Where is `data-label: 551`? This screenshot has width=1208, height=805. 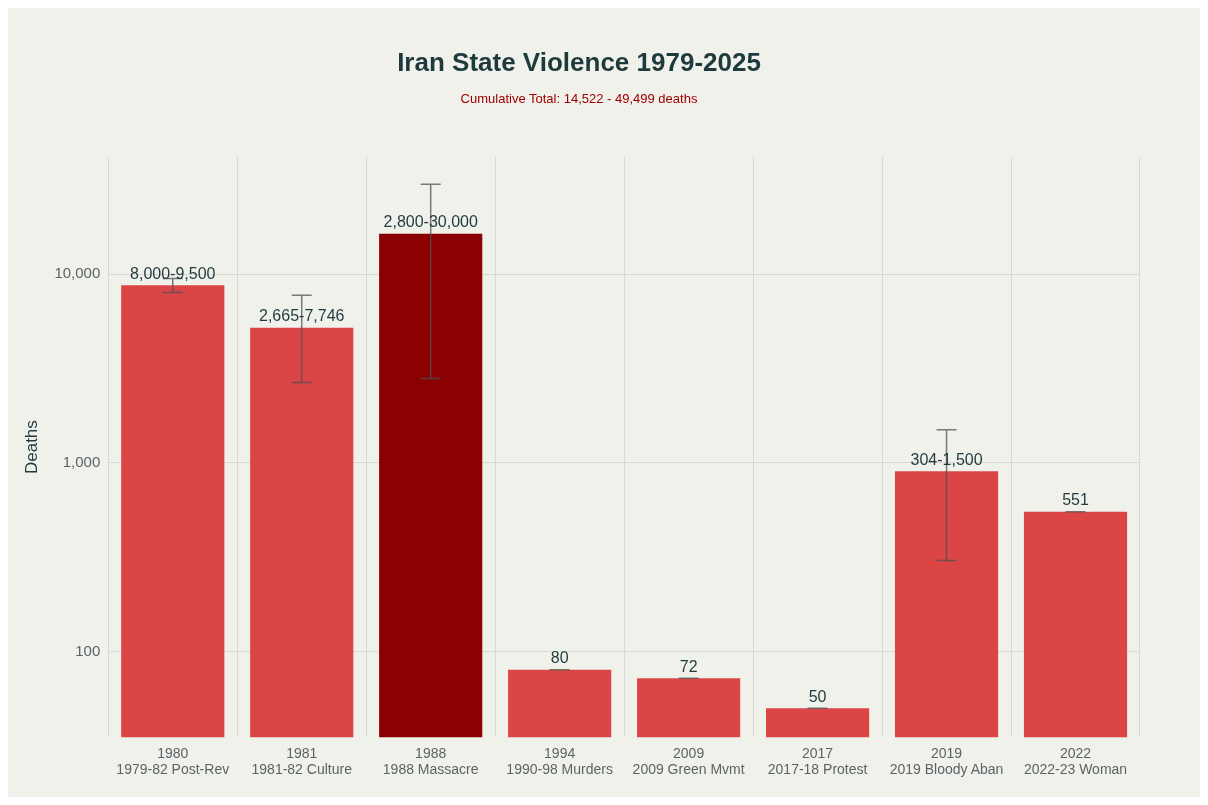 data-label: 551 is located at coordinates (1075, 500).